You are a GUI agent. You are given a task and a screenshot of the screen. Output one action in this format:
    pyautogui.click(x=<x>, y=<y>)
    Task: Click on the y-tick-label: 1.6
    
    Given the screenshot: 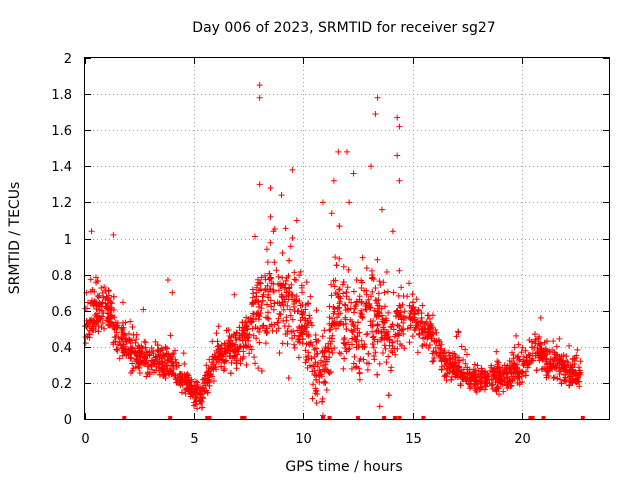 What is the action you would take?
    pyautogui.click(x=61, y=131)
    